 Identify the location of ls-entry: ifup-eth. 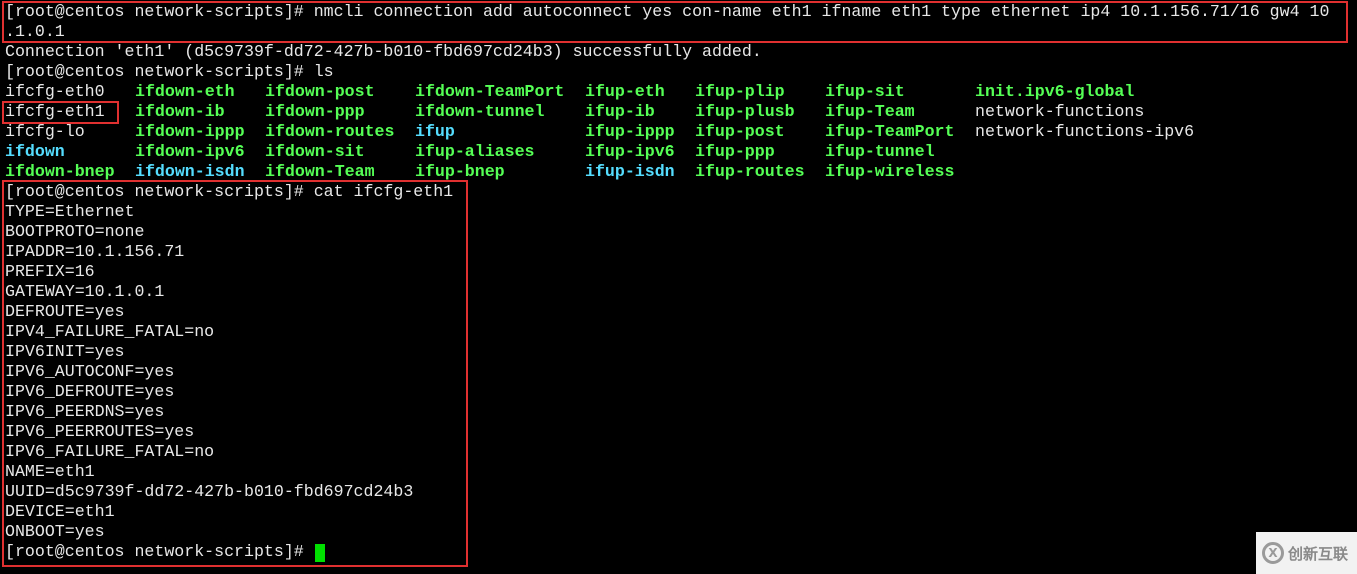
(625, 91).